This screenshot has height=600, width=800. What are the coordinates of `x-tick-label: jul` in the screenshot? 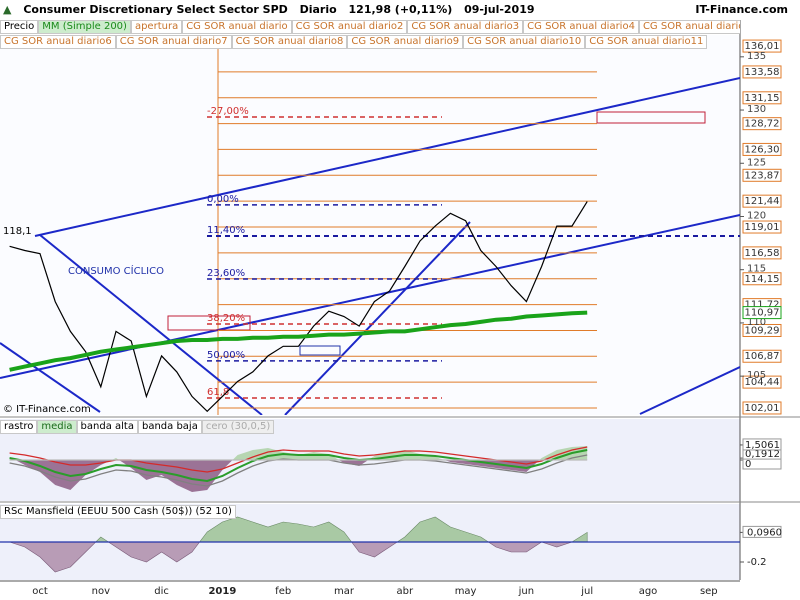 It's located at (586, 591).